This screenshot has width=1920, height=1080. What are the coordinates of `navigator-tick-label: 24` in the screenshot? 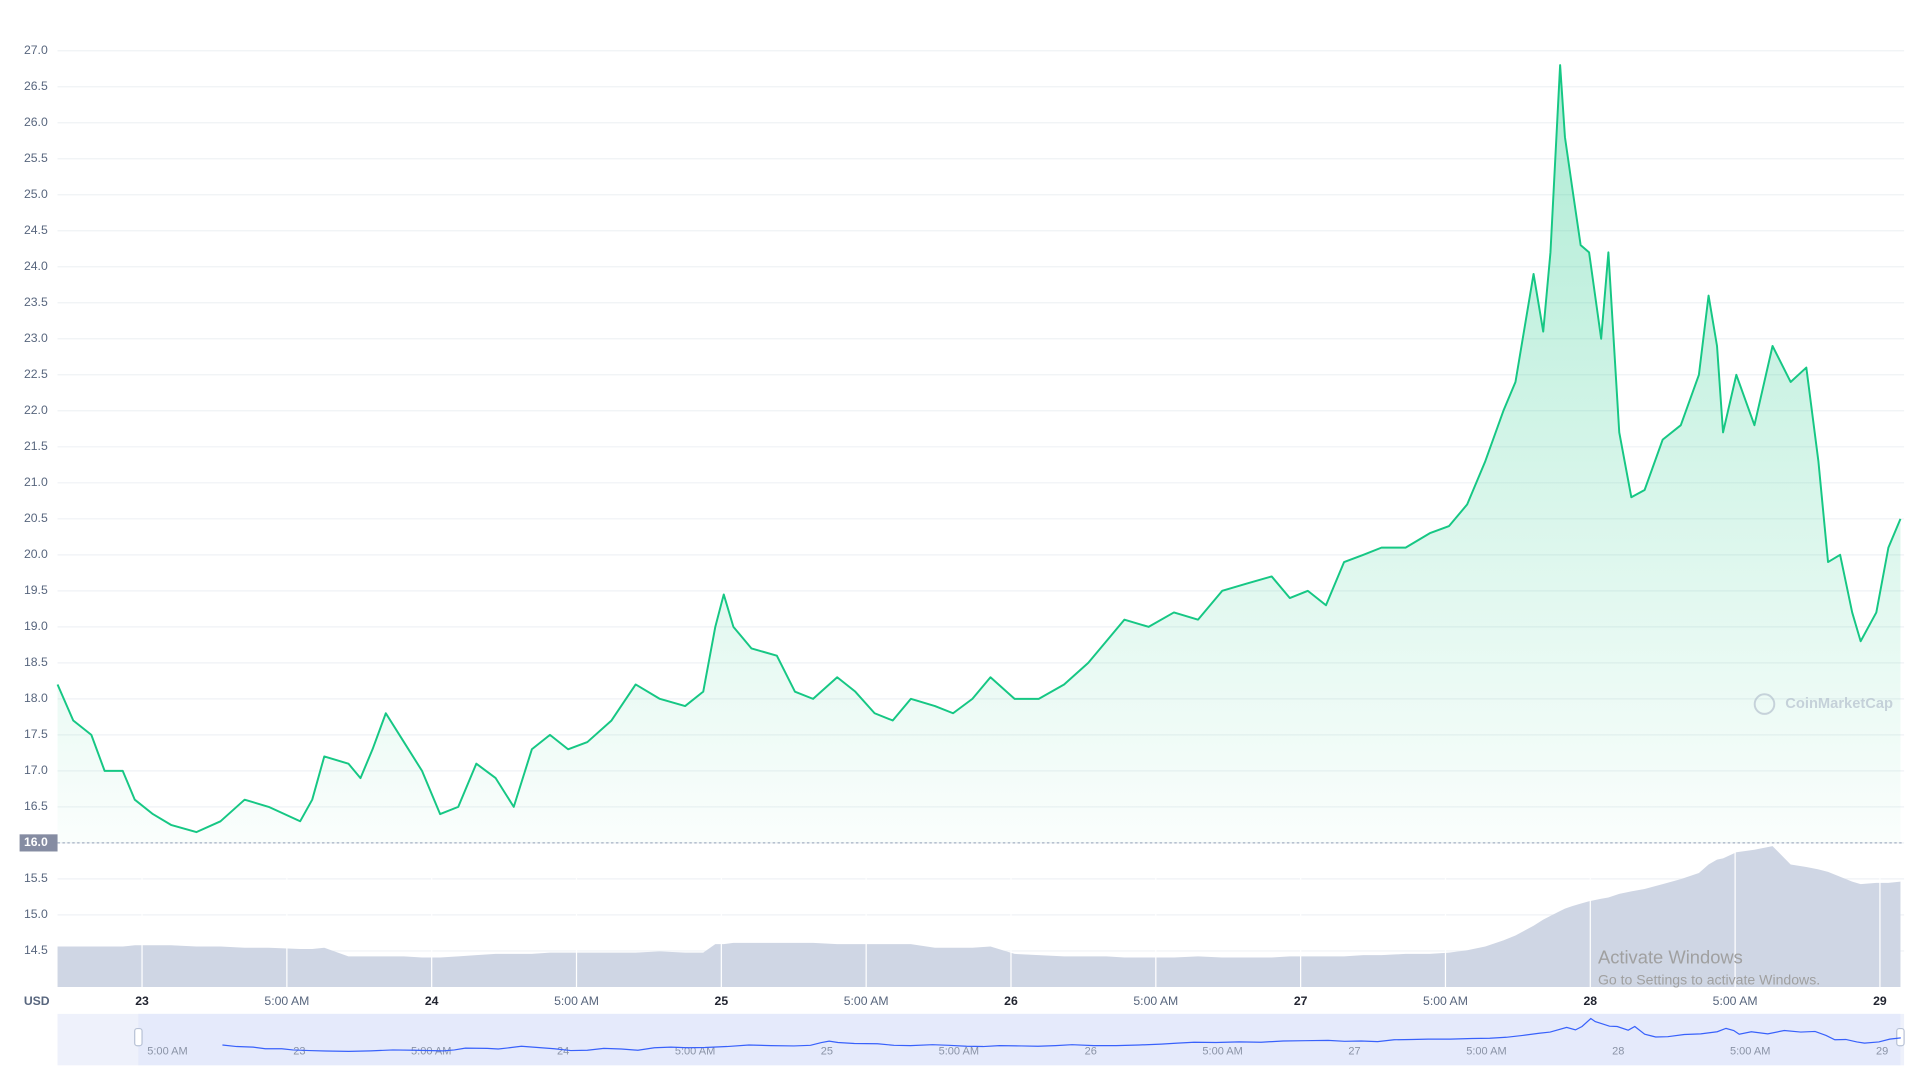 It's located at (563, 1052).